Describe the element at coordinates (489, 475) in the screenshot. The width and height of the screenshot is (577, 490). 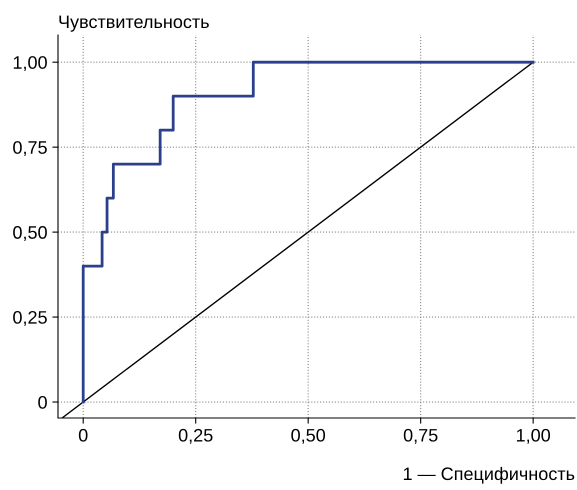
I see `x-axis-title: 1 — Специфичность` at that location.